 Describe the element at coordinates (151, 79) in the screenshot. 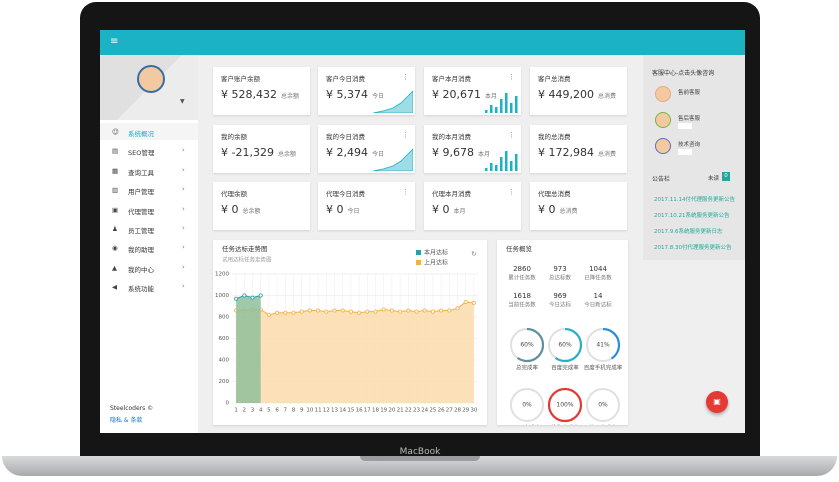

I see `profile-avatar` at that location.